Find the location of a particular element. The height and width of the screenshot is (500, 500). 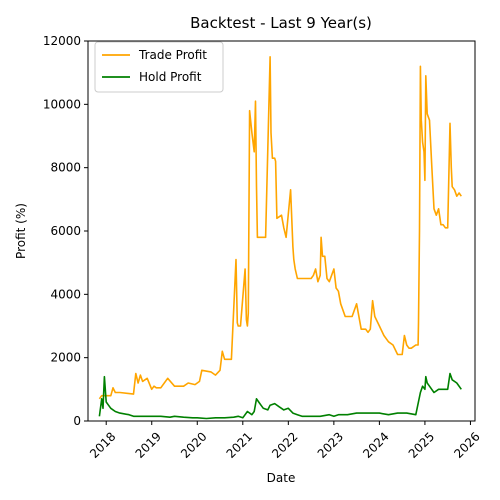

y-tick-label: 10000 is located at coordinates (62, 104).